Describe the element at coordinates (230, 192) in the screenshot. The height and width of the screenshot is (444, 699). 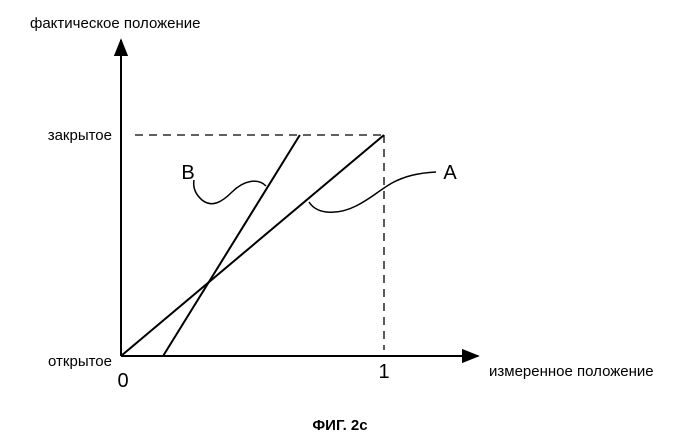
I see `leader-curve-b` at that location.